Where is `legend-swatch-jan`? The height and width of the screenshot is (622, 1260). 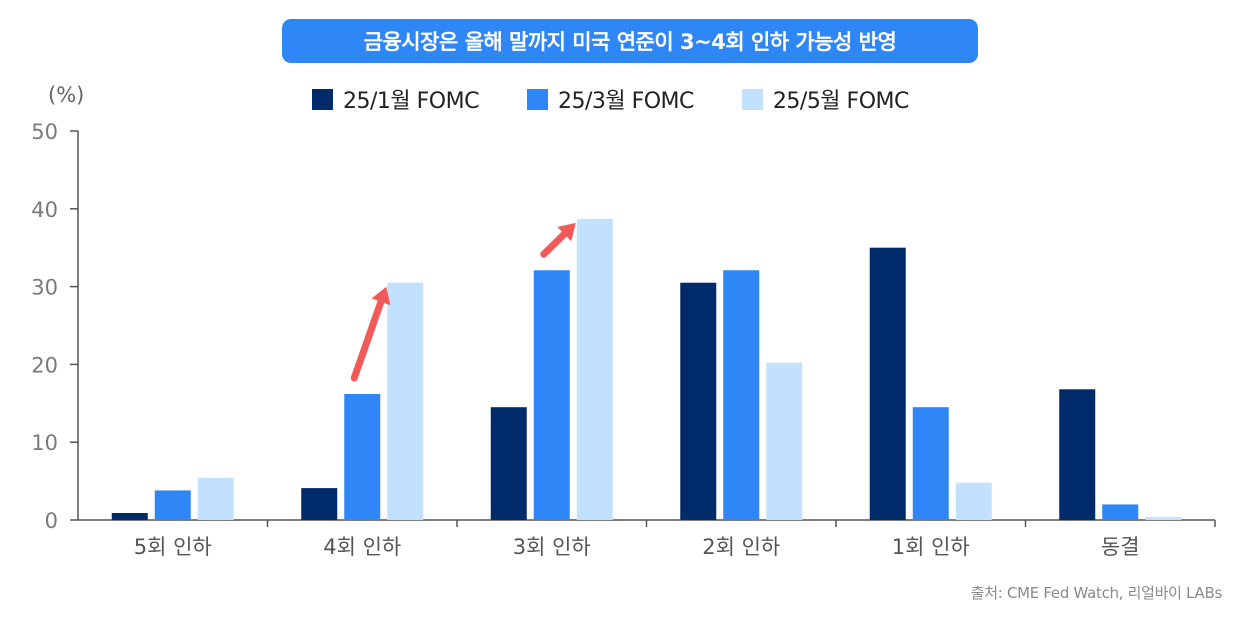 legend-swatch-jan is located at coordinates (322, 99).